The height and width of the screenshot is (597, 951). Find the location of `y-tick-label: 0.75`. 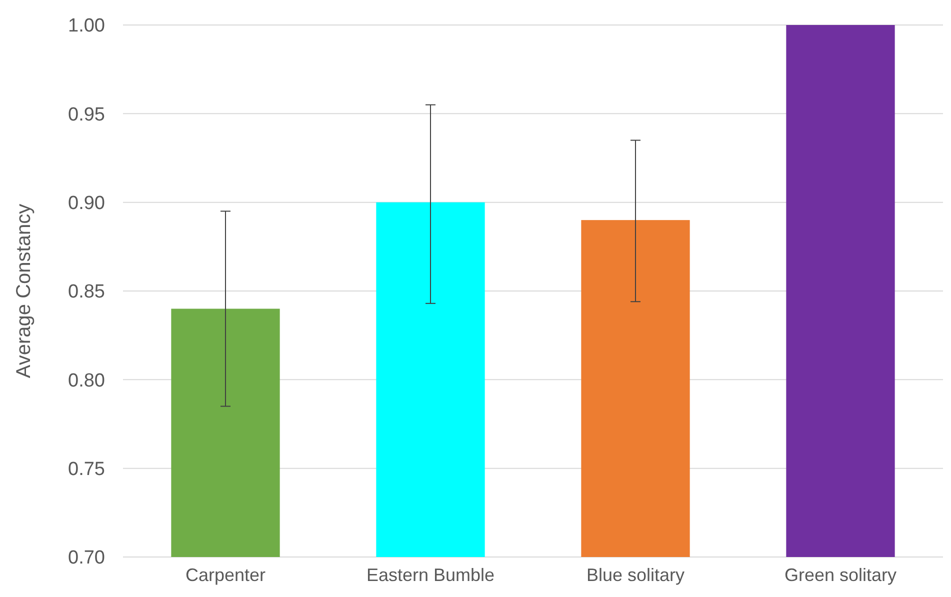

y-tick-label: 0.75 is located at coordinates (86, 469).